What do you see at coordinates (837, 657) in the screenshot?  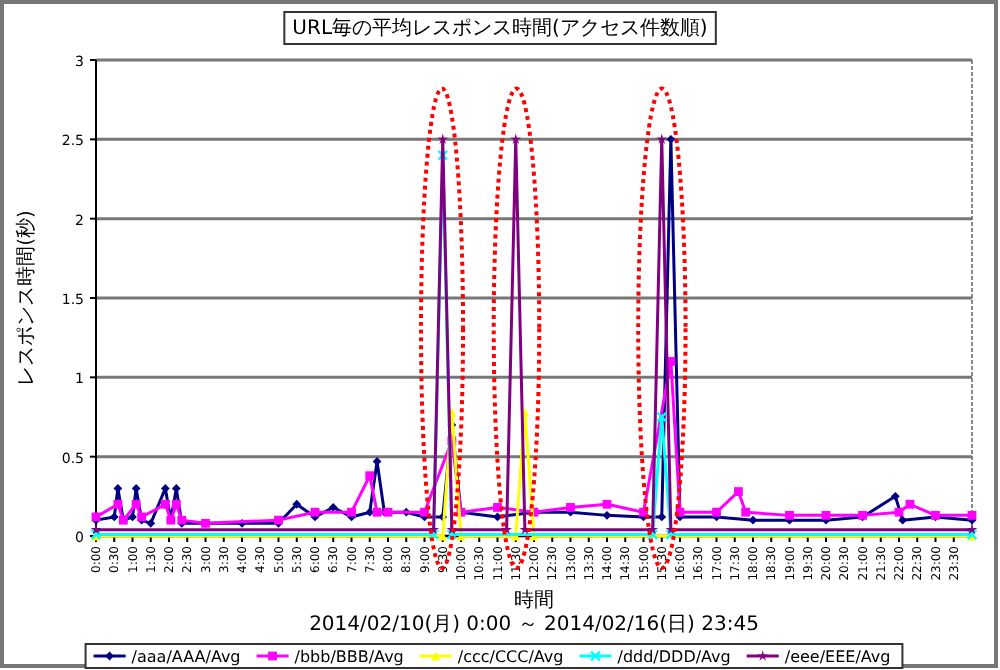 I see `legend-label: /eee/EEE/Avg` at bounding box center [837, 657].